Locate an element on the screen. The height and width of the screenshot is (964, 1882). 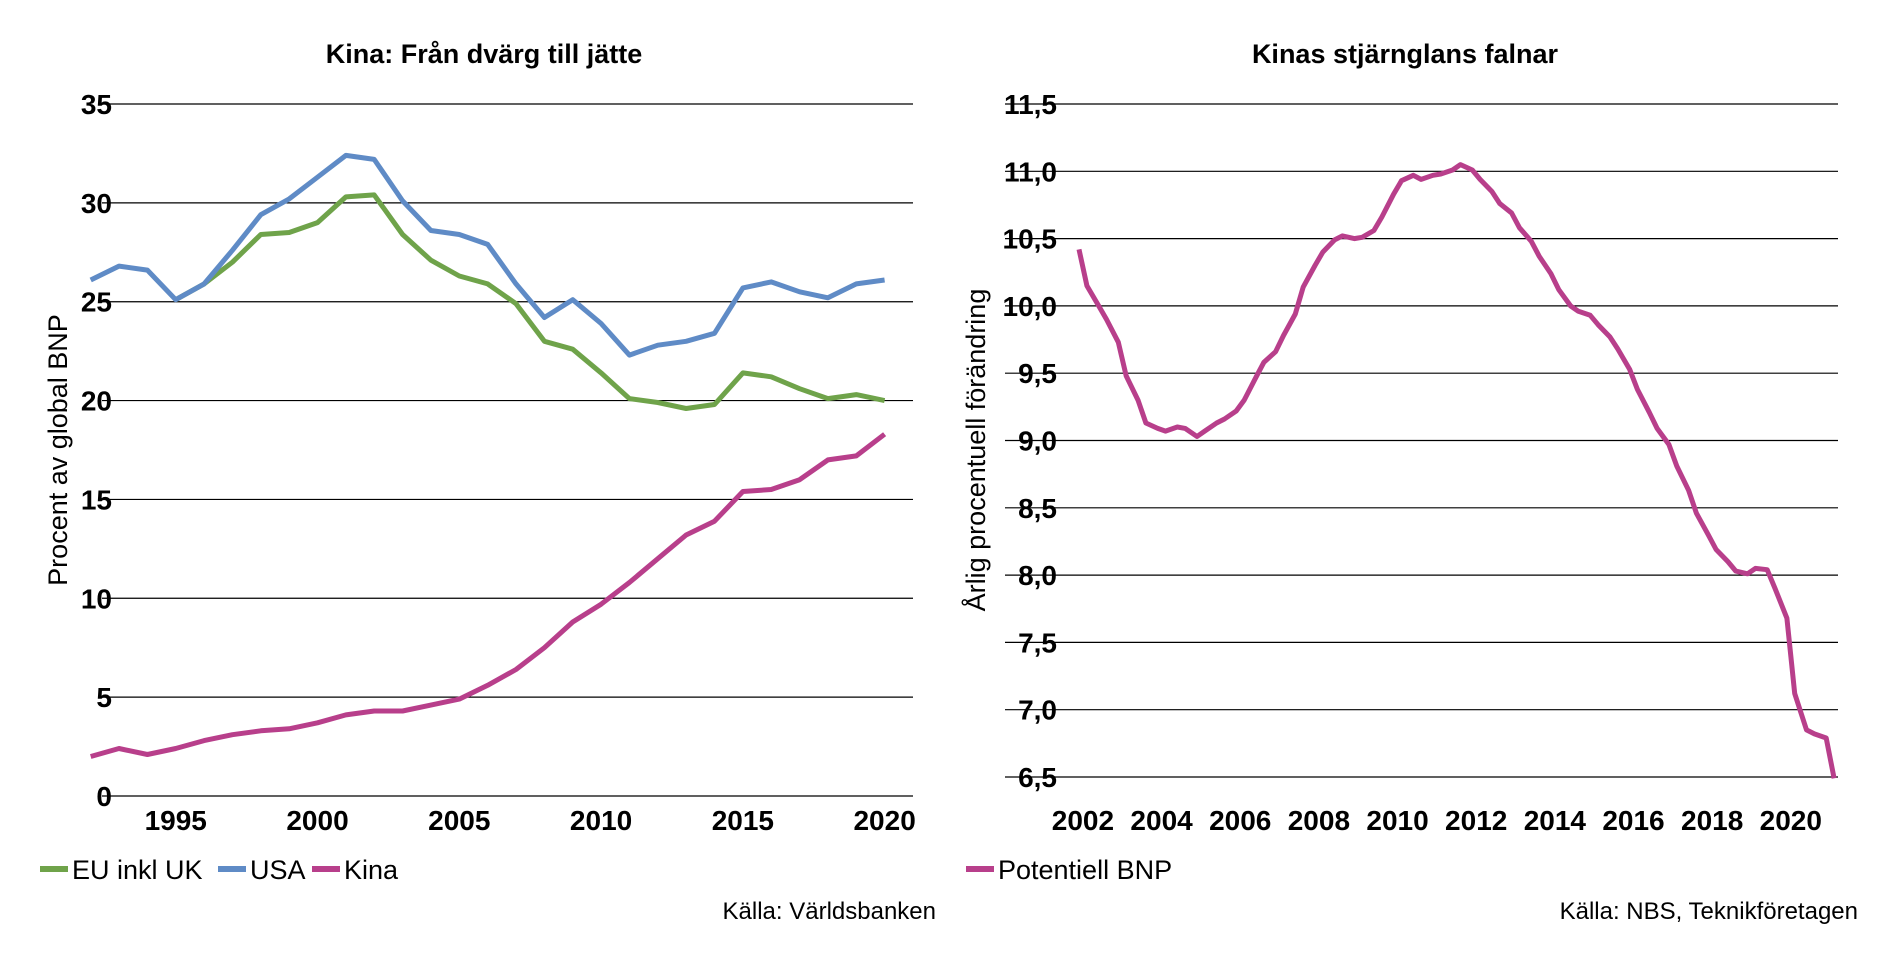
left-chart-y-axis: 0 5 10 15 20 25 30 35 is located at coordinates (96, 450).